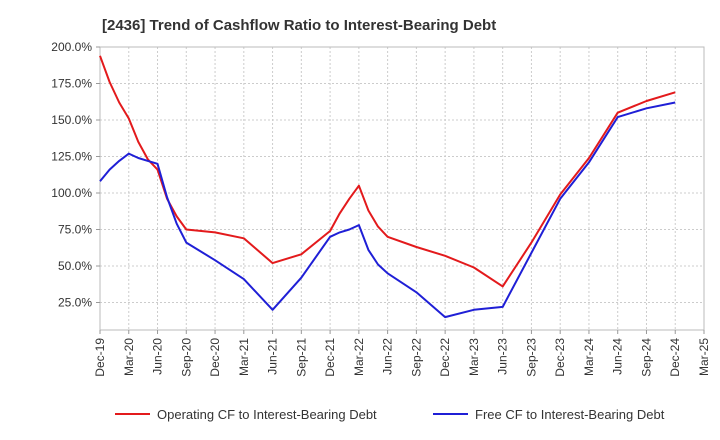  I want to click on legend-label-operating-cf: Operating CF to Interest-Bearing Debt, so click(267, 414).